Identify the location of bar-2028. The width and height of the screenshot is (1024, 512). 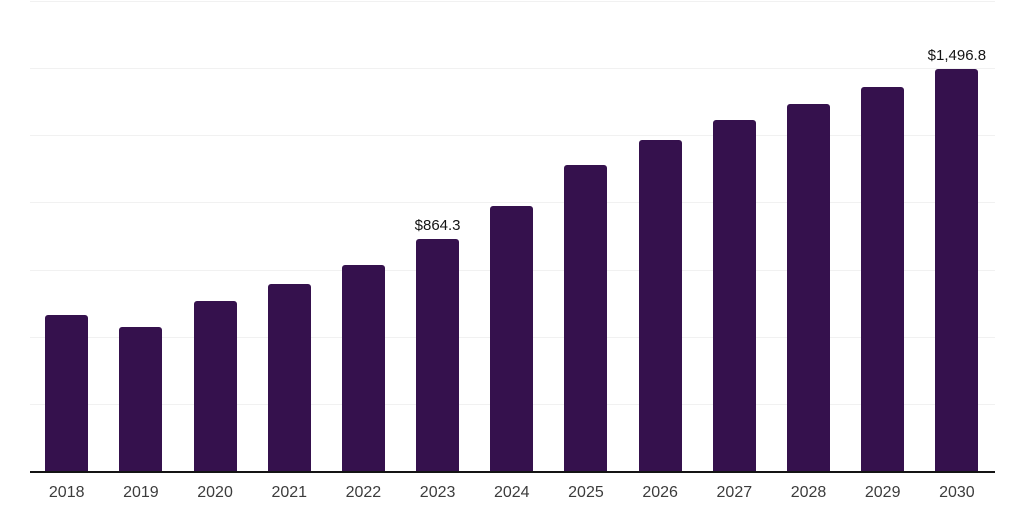
(808, 287).